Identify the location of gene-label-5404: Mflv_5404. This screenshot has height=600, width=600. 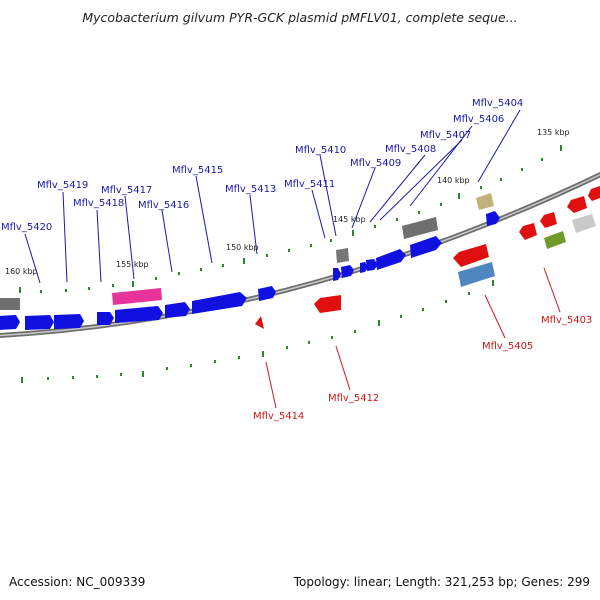
(497, 103).